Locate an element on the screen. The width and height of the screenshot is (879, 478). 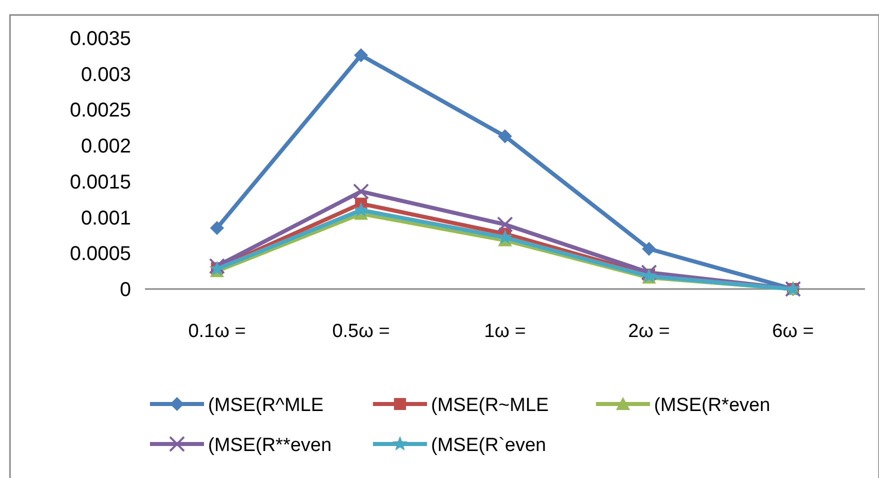
legend-label: (MSE(R~MLE is located at coordinates (490, 405).